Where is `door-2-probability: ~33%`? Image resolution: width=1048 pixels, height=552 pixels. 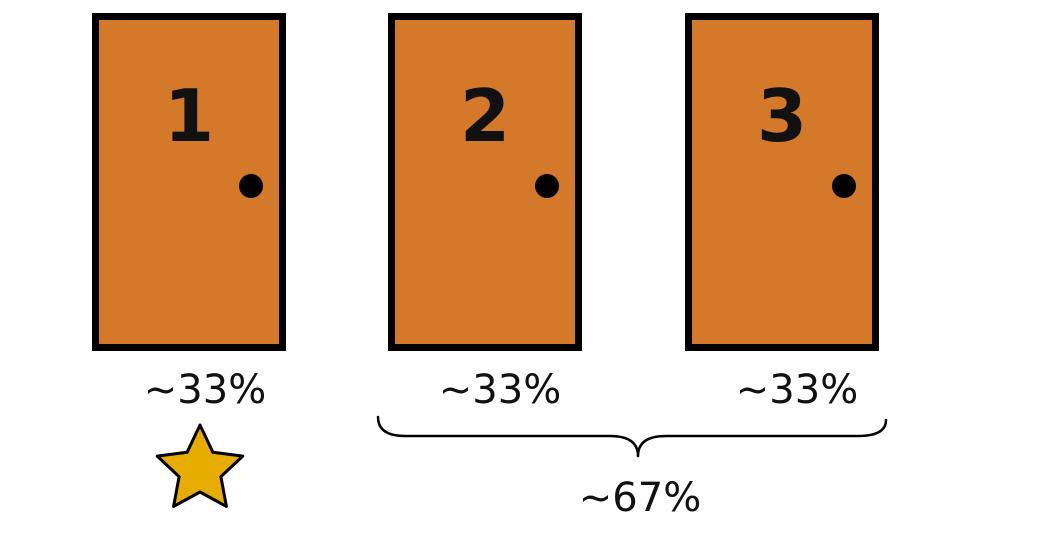
door-2-probability: ~33% is located at coordinates (500, 390).